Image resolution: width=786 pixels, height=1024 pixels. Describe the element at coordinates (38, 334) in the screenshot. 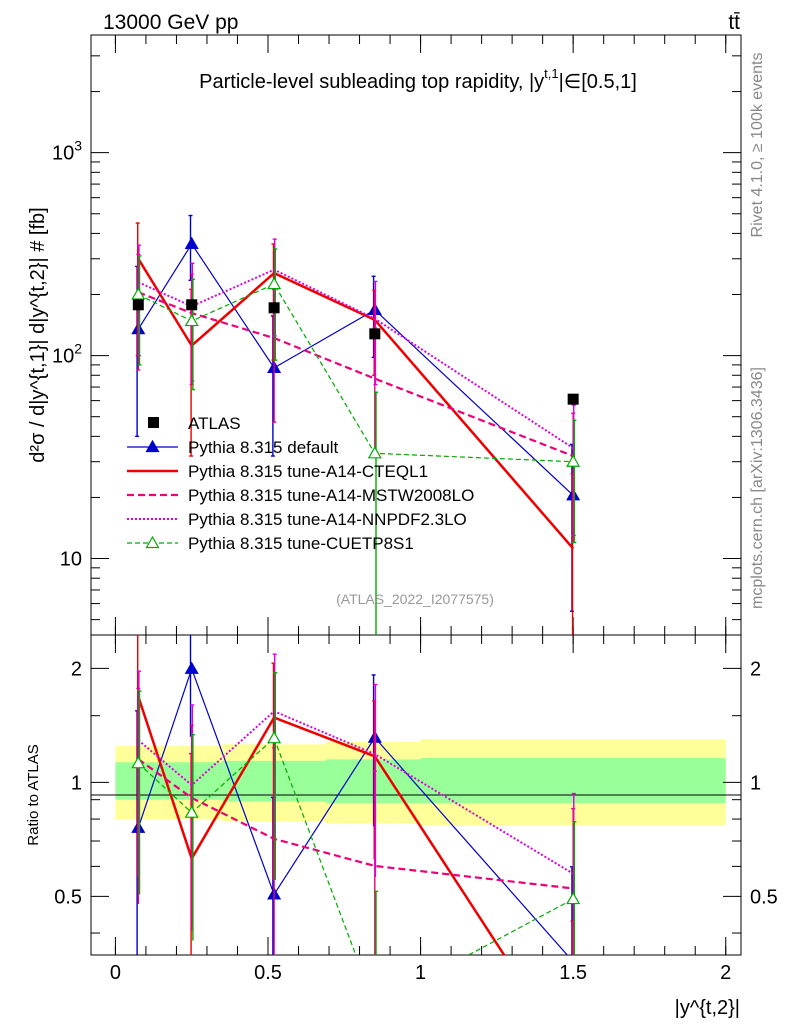

I see `y-axis-label: d²σ / d|y^{t,1}| d|y^{t,2}| # [fb]` at that location.